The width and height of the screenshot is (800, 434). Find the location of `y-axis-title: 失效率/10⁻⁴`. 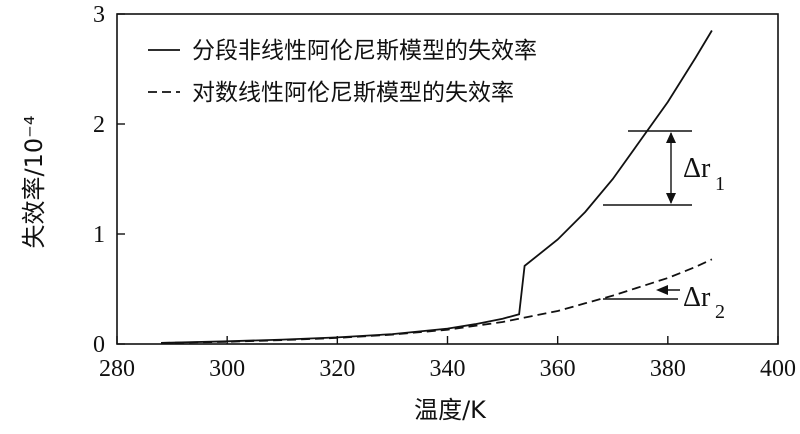

y-axis-title: 失效率/10⁻⁴ is located at coordinates (34, 182).